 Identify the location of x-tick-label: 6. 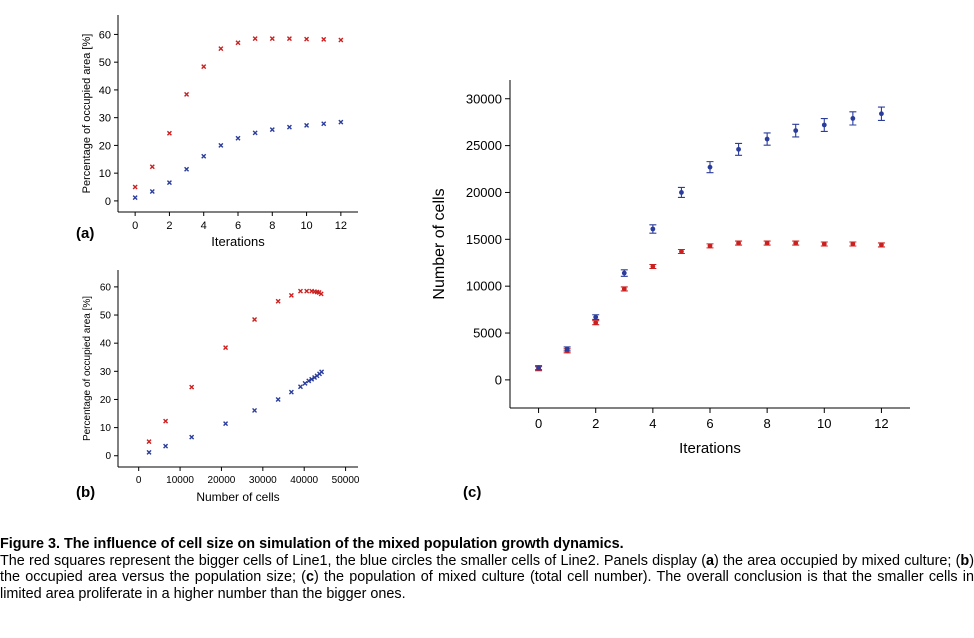
(238, 226).